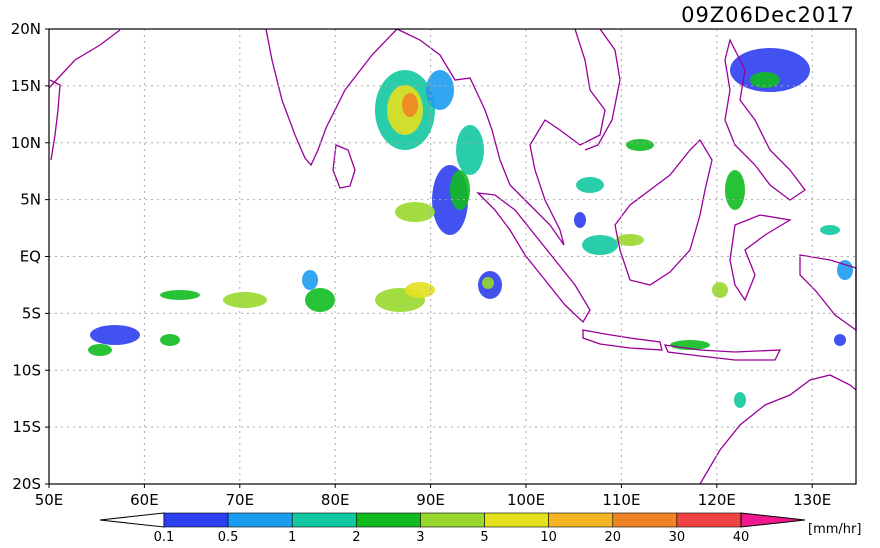 This screenshot has width=880, height=548. I want to click on coast-philippines, so click(765, 119).